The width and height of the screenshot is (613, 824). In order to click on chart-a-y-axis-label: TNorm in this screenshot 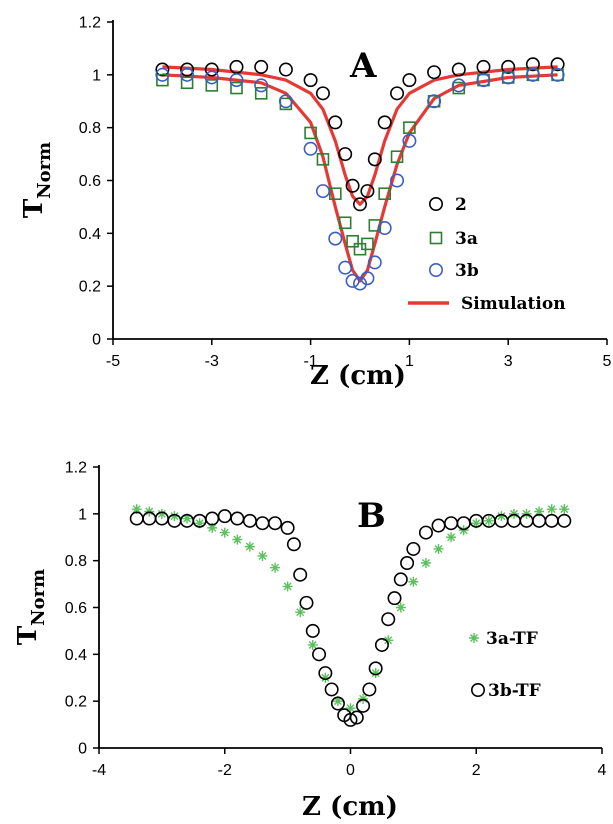, I will do `click(37, 180)`.